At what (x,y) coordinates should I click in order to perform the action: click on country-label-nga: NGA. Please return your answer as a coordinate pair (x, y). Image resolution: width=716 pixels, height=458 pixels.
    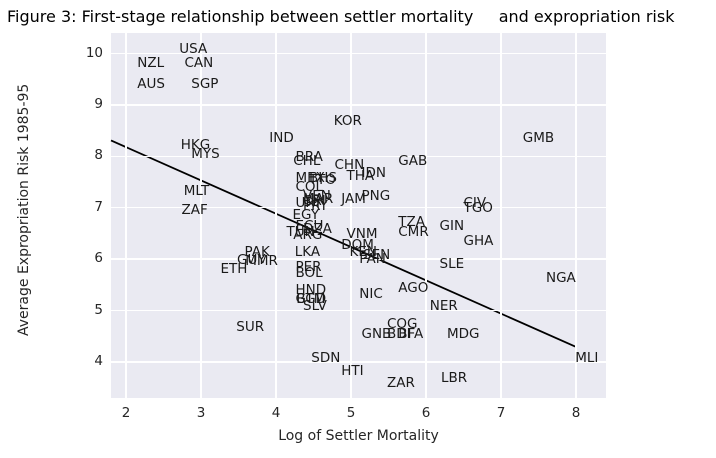
    Looking at the image, I should click on (561, 277).